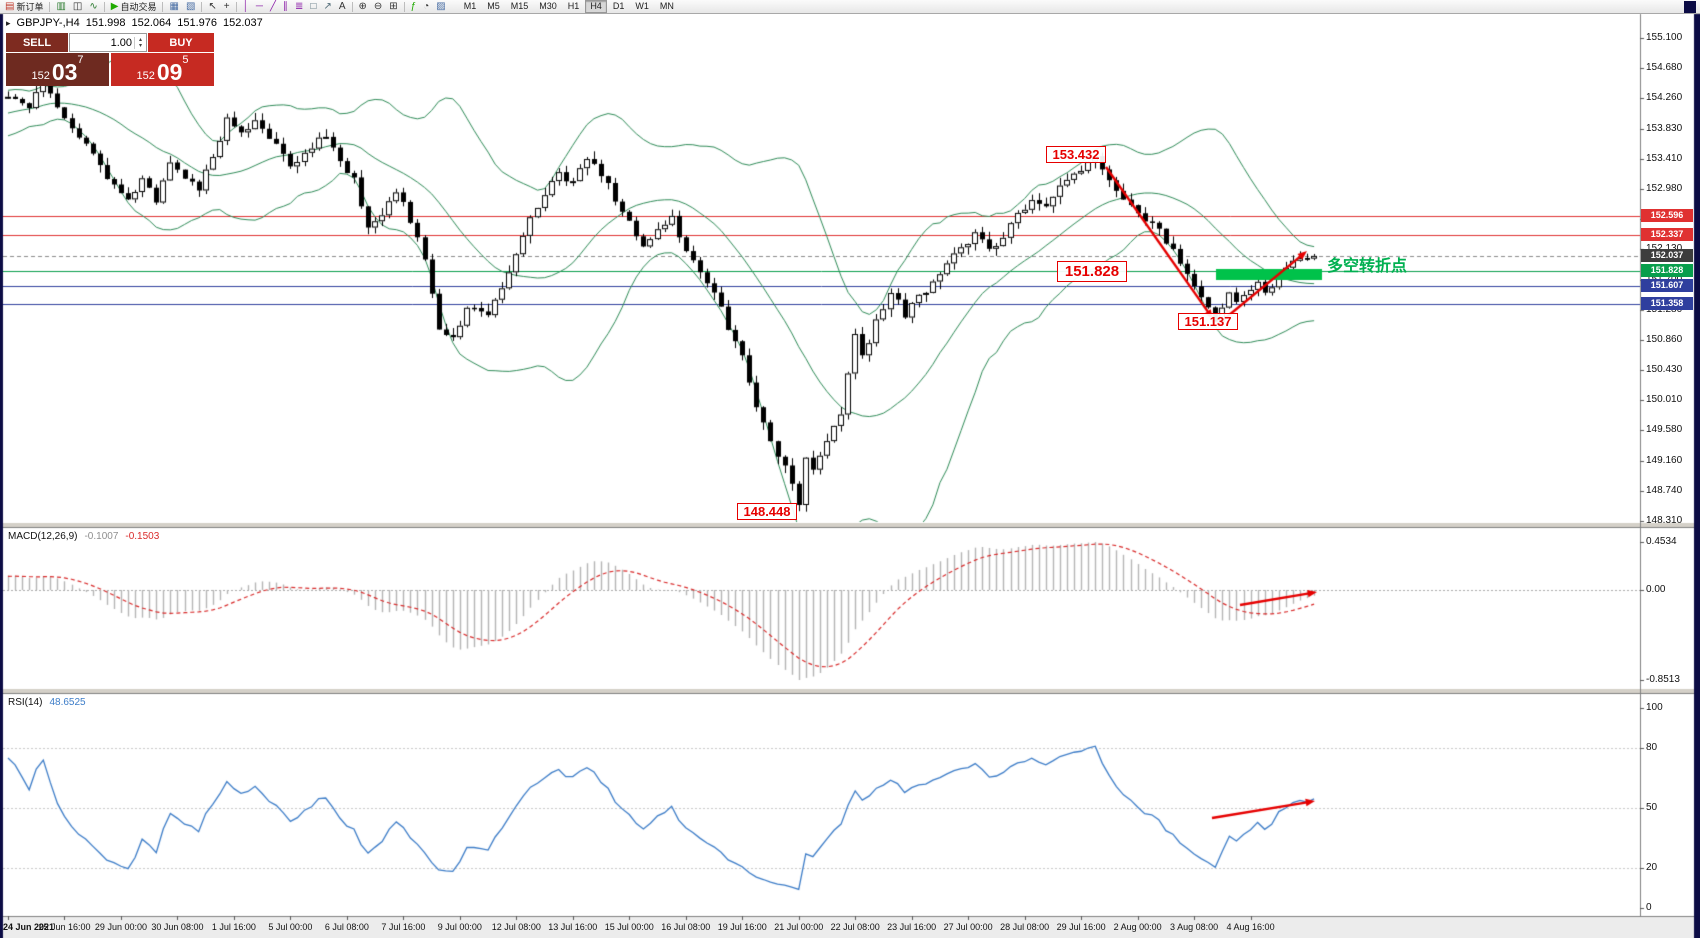  What do you see at coordinates (8, 22) in the screenshot?
I see `one-click-collapse-arrow: ▸` at bounding box center [8, 22].